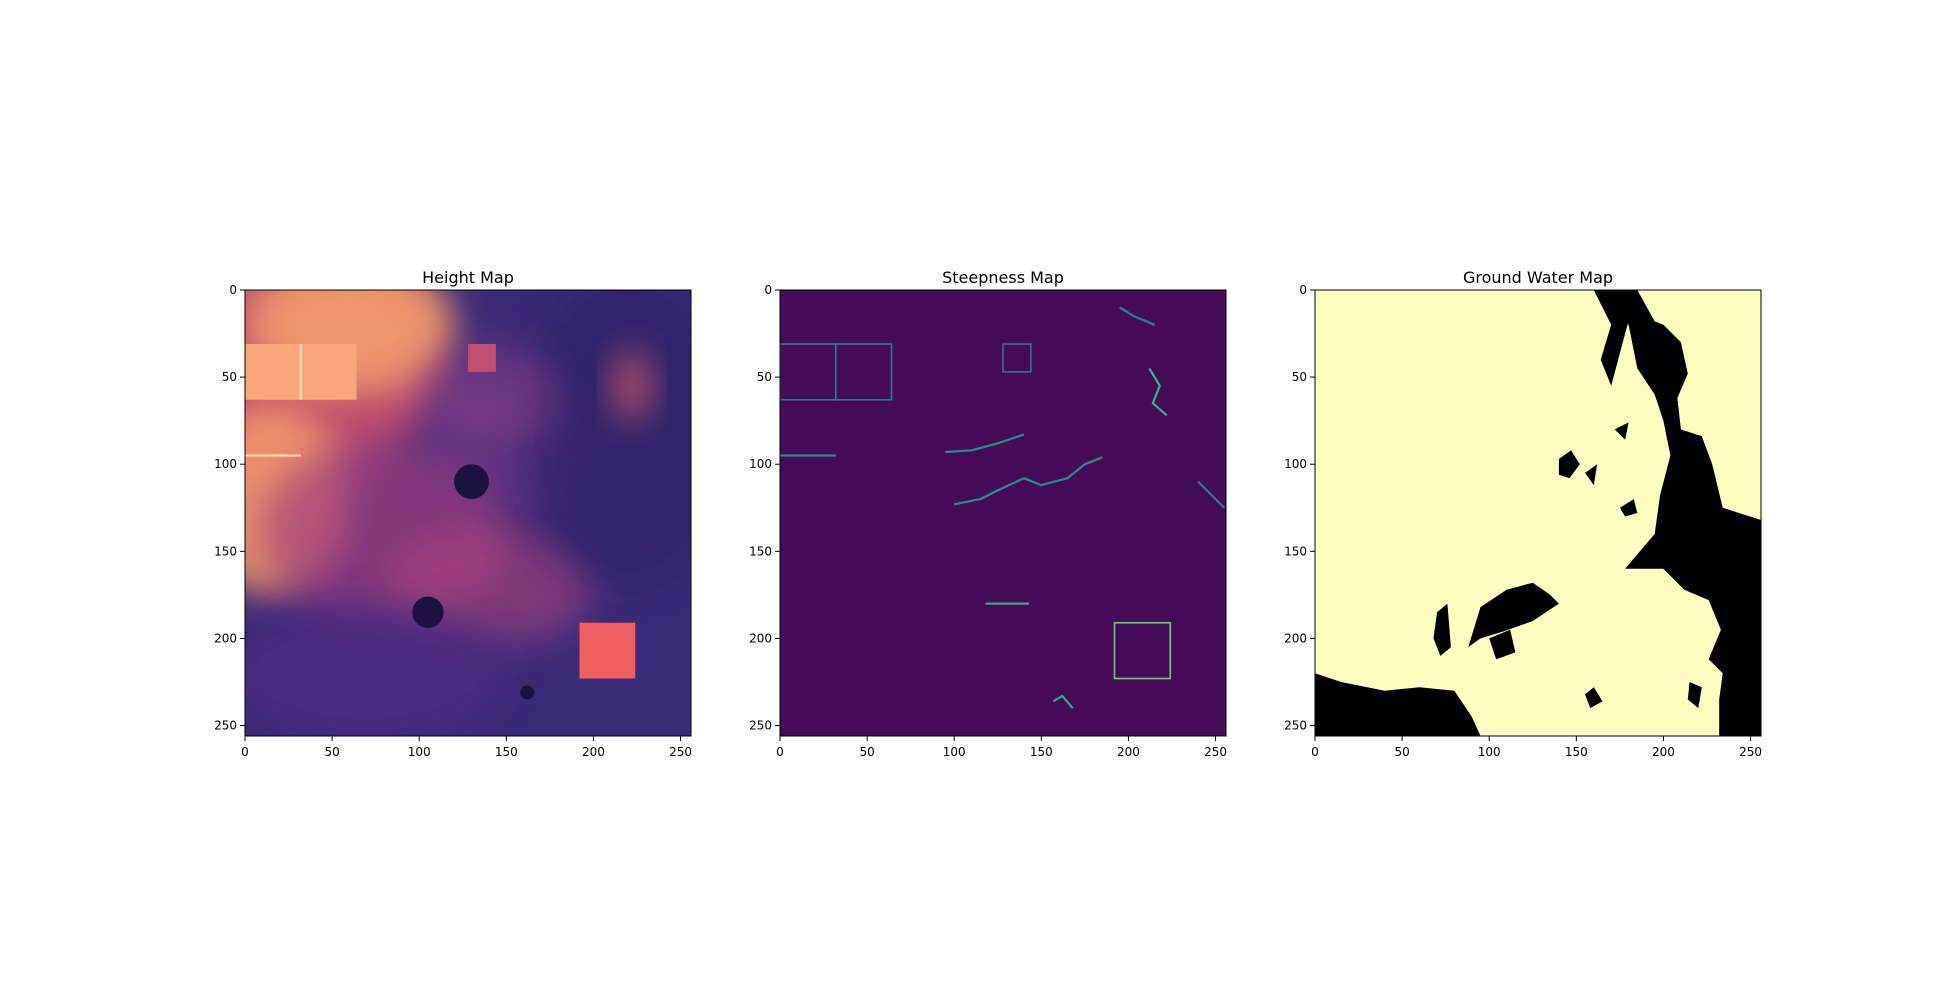 The height and width of the screenshot is (1006, 1934). Describe the element at coordinates (468, 277) in the screenshot. I see `chart-title: Height Map` at that location.